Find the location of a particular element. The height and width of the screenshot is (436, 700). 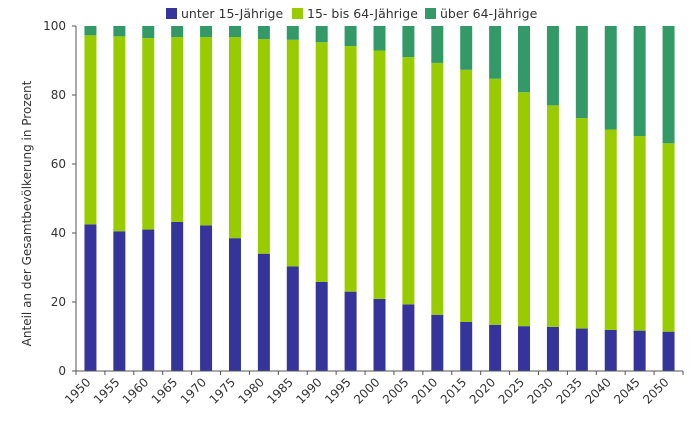

legend-label-2: 15- bis 64-Jährige is located at coordinates (362, 13).